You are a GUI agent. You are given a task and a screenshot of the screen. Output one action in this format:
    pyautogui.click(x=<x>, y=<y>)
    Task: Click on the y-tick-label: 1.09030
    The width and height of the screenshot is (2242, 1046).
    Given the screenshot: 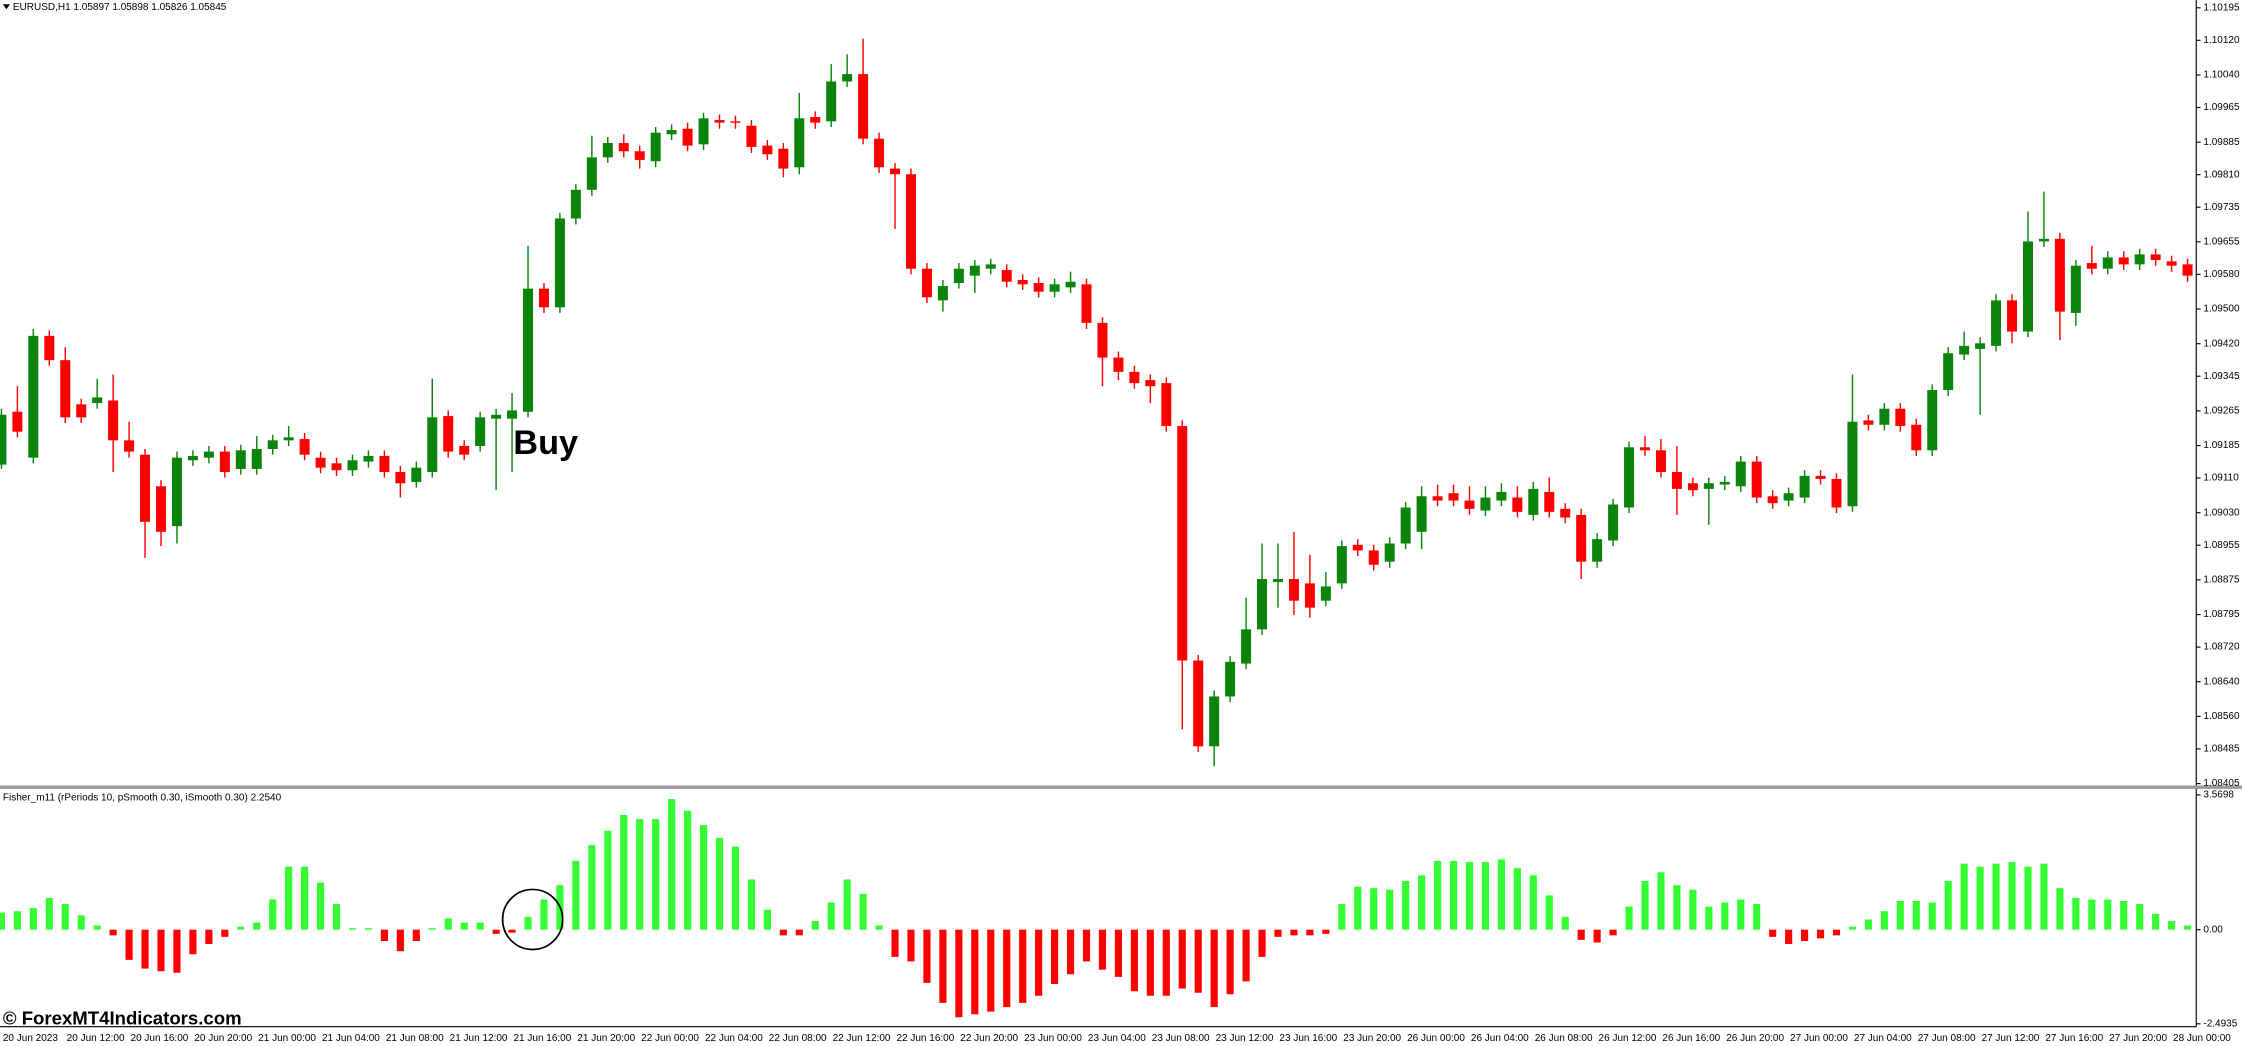 What is the action you would take?
    pyautogui.click(x=2221, y=512)
    